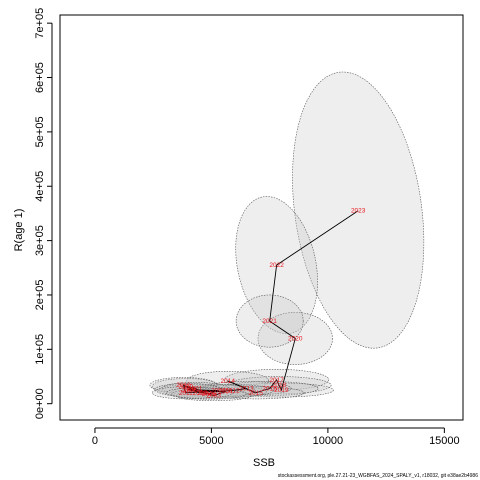  I want to click on year-label-2009: 2009, so click(200, 393).